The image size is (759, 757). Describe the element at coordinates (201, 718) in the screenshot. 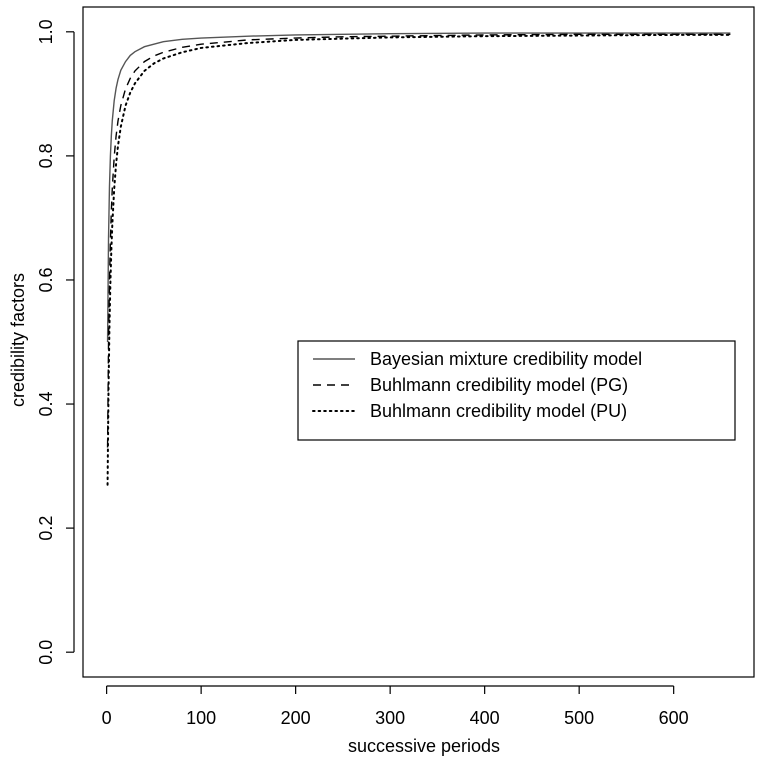

I see `x-tick-label: 100` at that location.